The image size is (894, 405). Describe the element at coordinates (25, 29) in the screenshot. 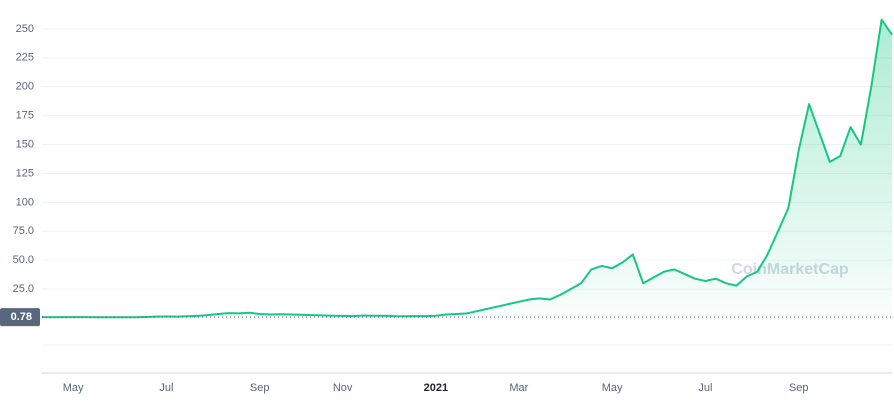

I see `y-tick-label: 250` at that location.